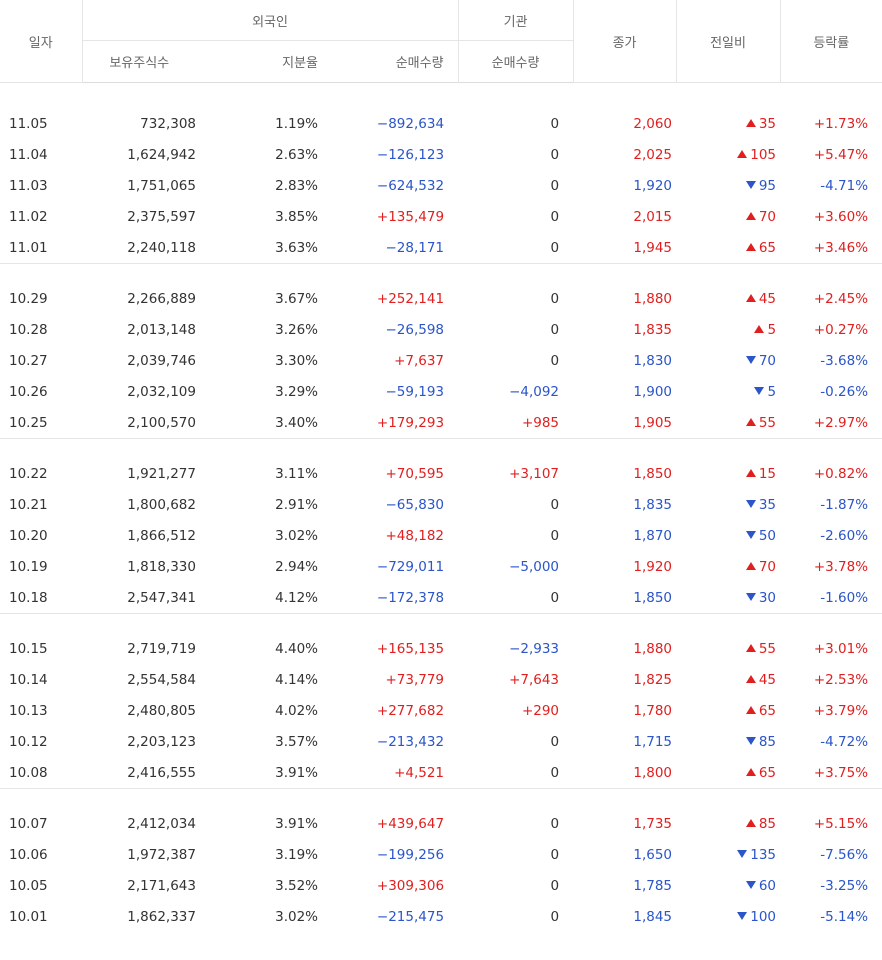 The height and width of the screenshot is (960, 882). I want to click on row-share: 2.83%, so click(296, 185).